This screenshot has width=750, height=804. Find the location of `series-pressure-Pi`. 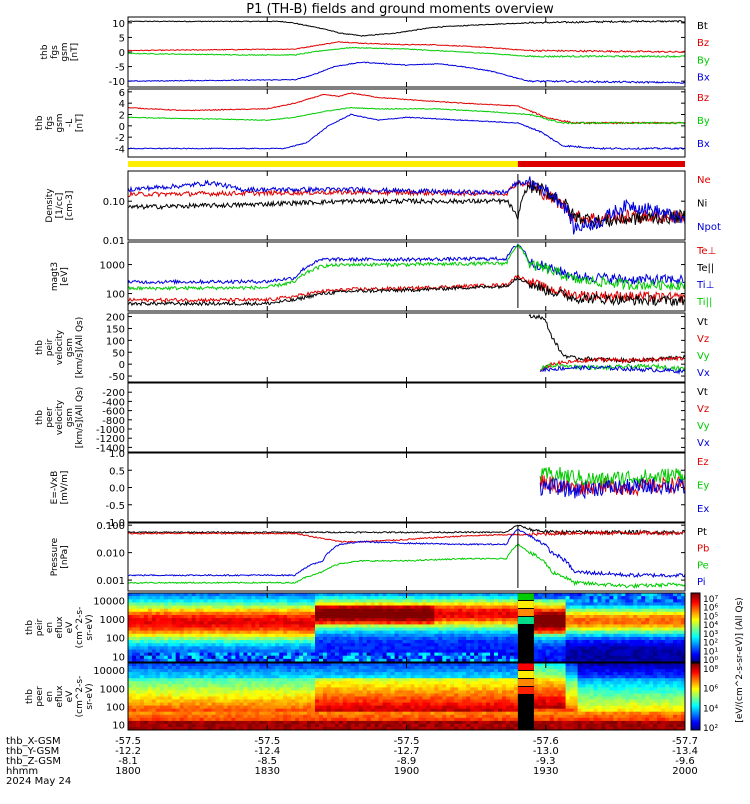

series-pressure-Pi is located at coordinates (406, 554).